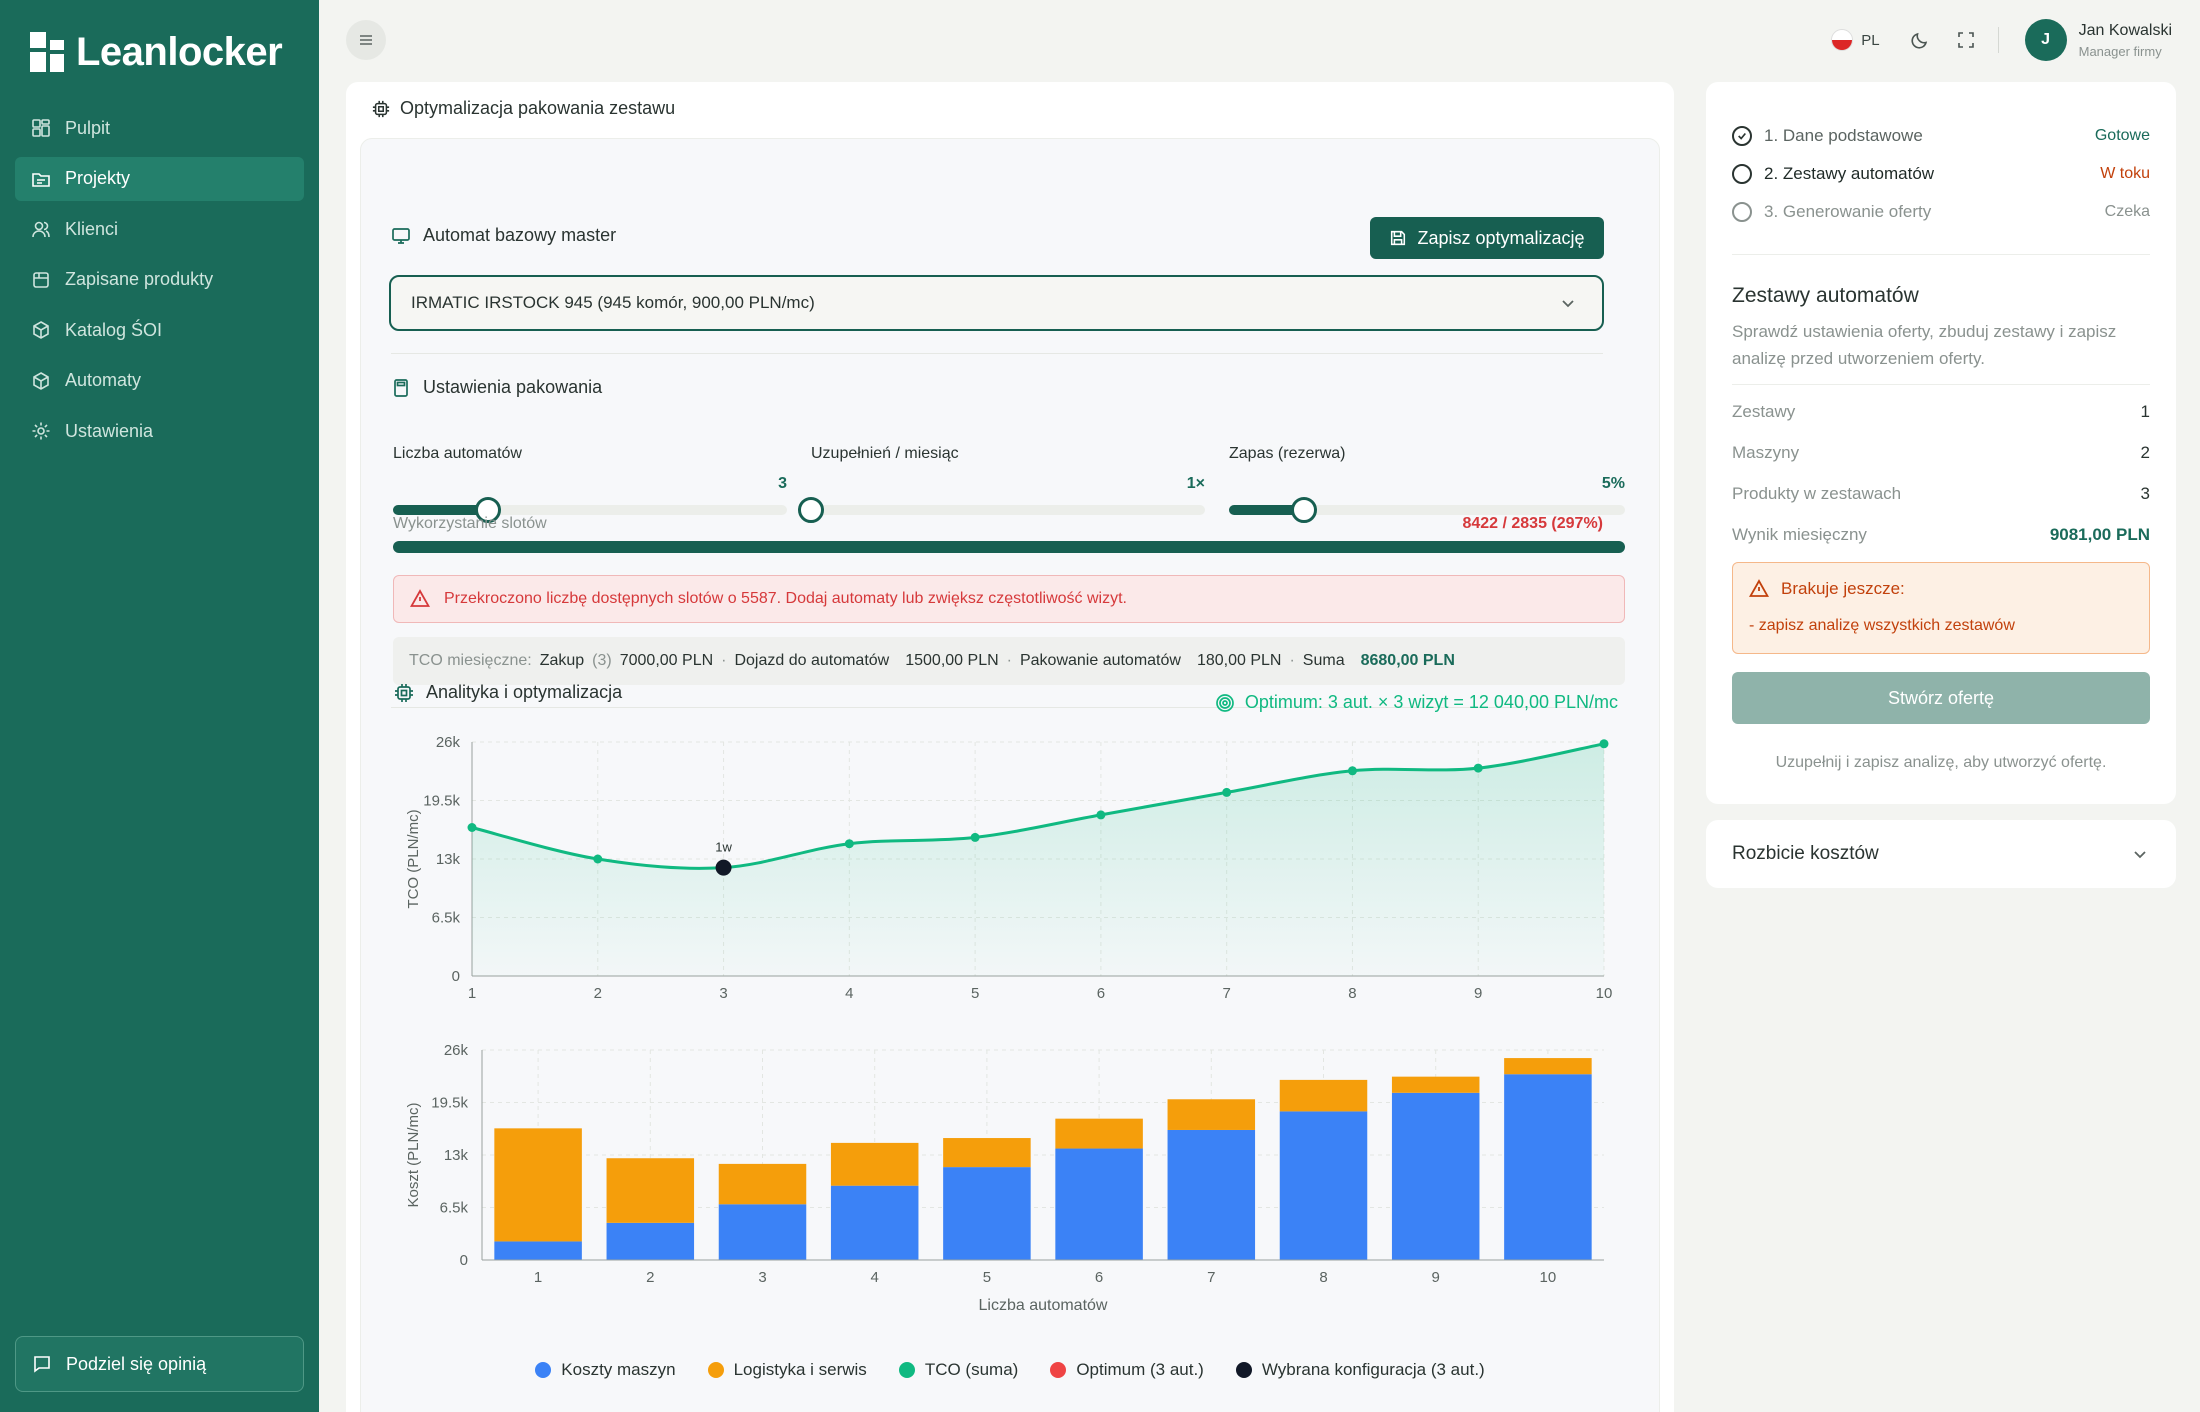 The image size is (2200, 1412). I want to click on legend-item: Koszty maszyn, so click(605, 1370).